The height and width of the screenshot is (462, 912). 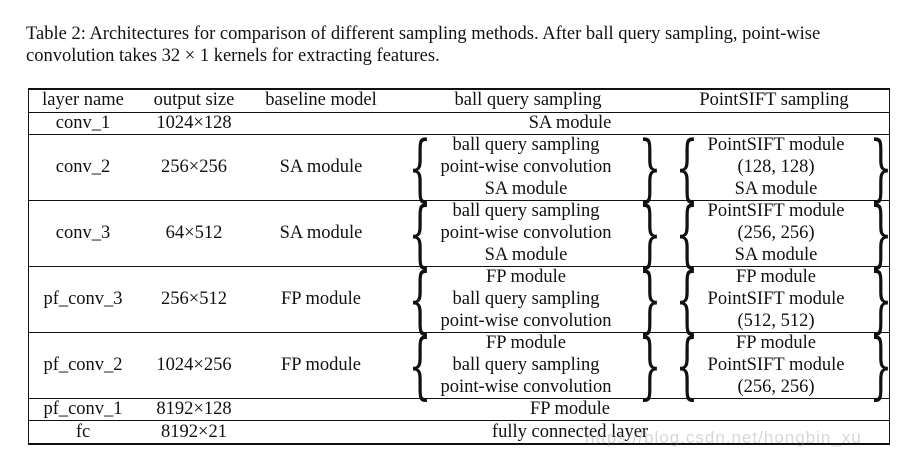 What do you see at coordinates (194, 409) in the screenshot?
I see `row-size: 8192×128` at bounding box center [194, 409].